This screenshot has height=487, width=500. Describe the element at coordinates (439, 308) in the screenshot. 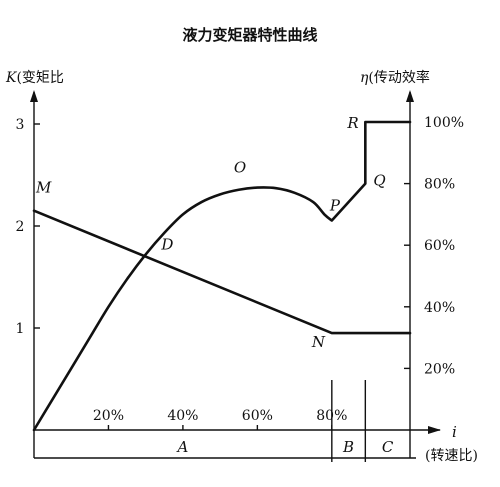

I see `y-right-tick-label: 40%` at that location.